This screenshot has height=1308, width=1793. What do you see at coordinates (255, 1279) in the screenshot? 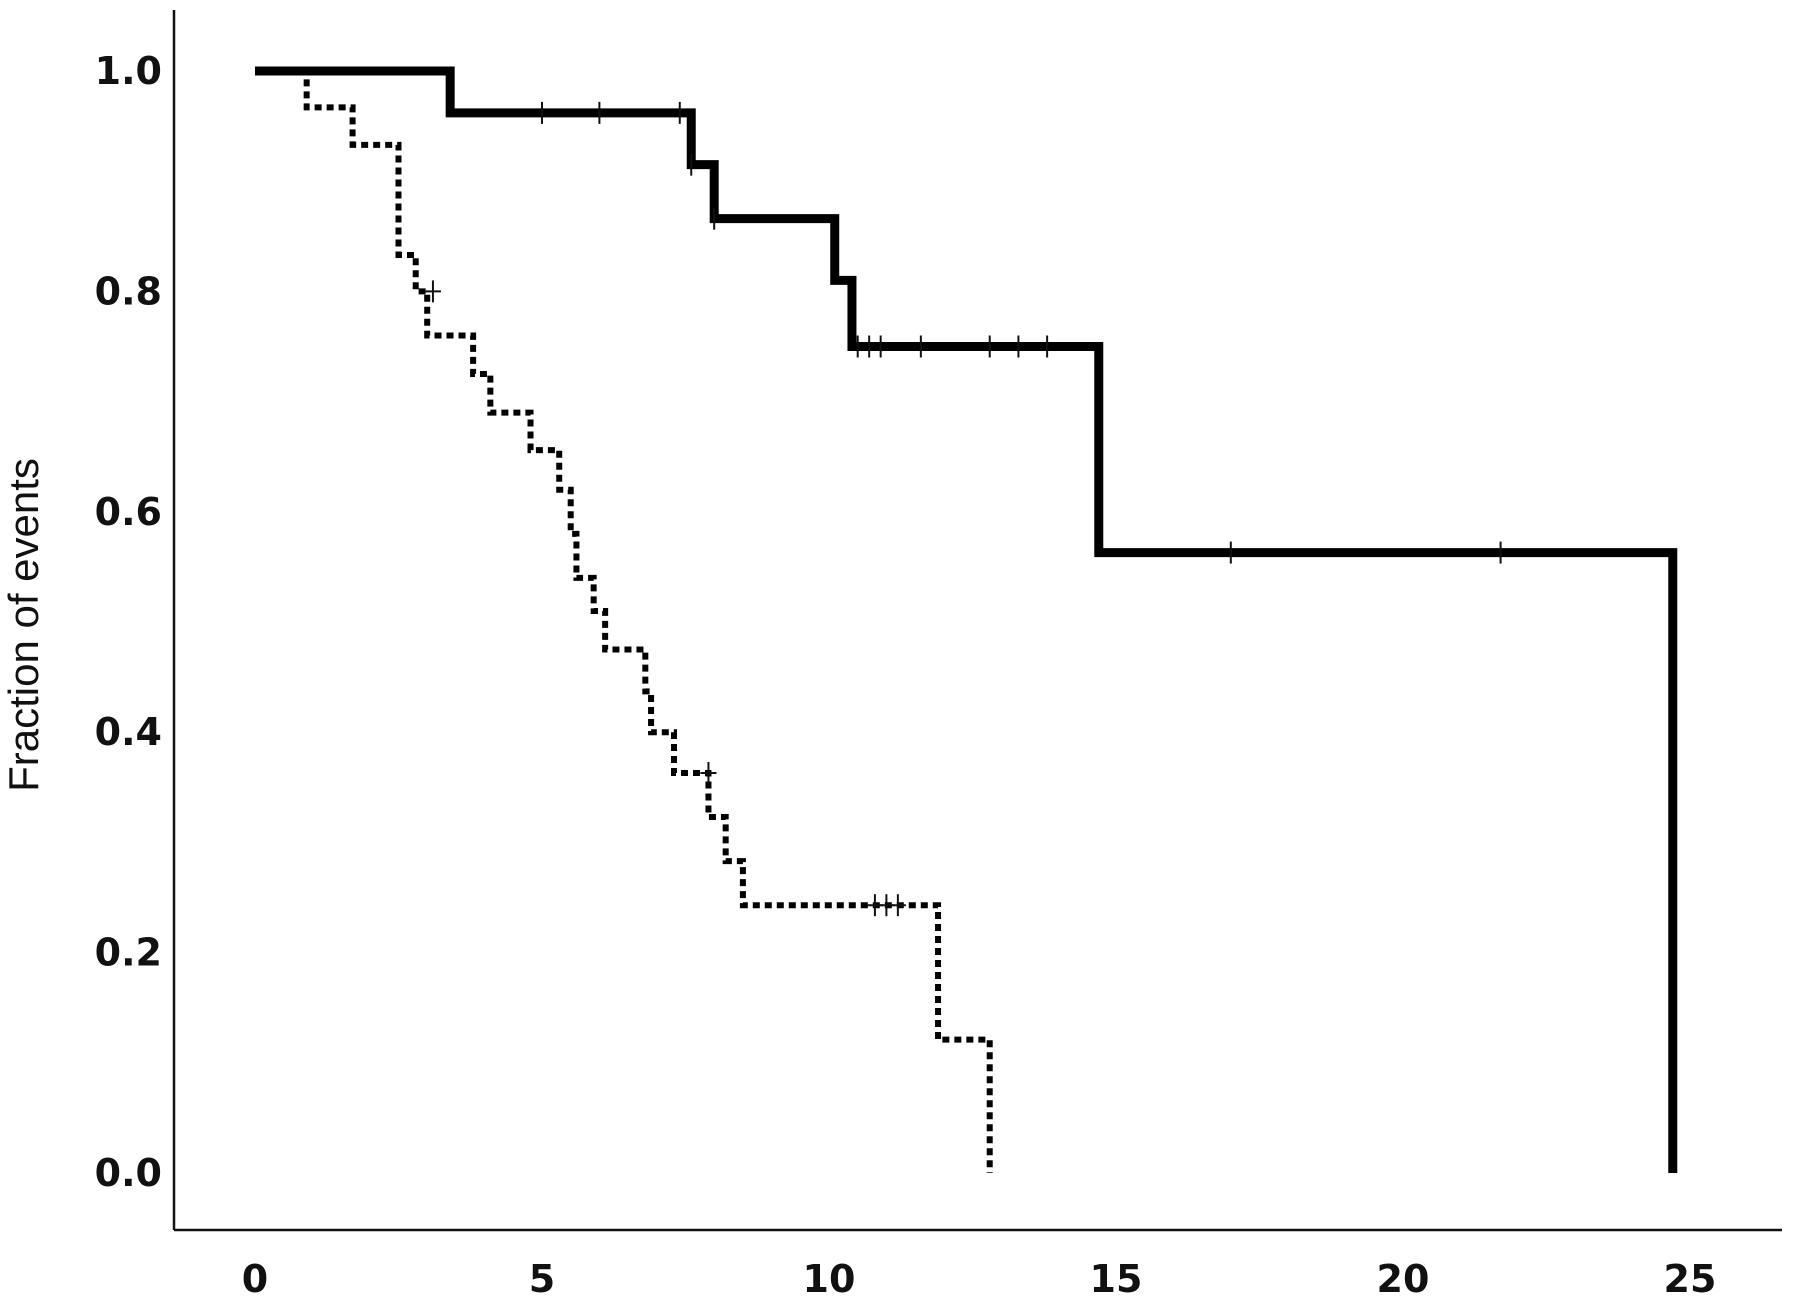
I see `x-tick-label-0: 0` at bounding box center [255, 1279].